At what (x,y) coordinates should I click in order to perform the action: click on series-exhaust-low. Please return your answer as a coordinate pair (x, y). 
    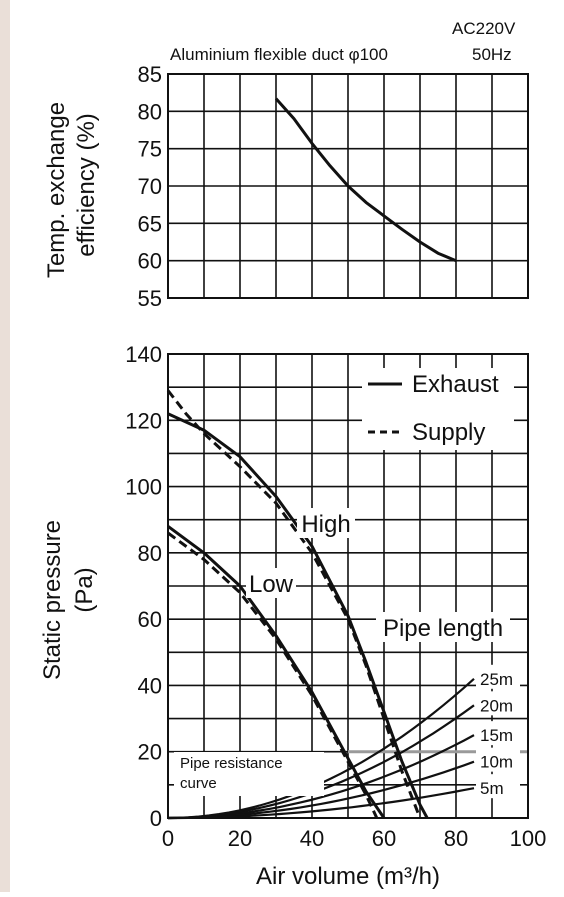
    Looking at the image, I should click on (276, 672).